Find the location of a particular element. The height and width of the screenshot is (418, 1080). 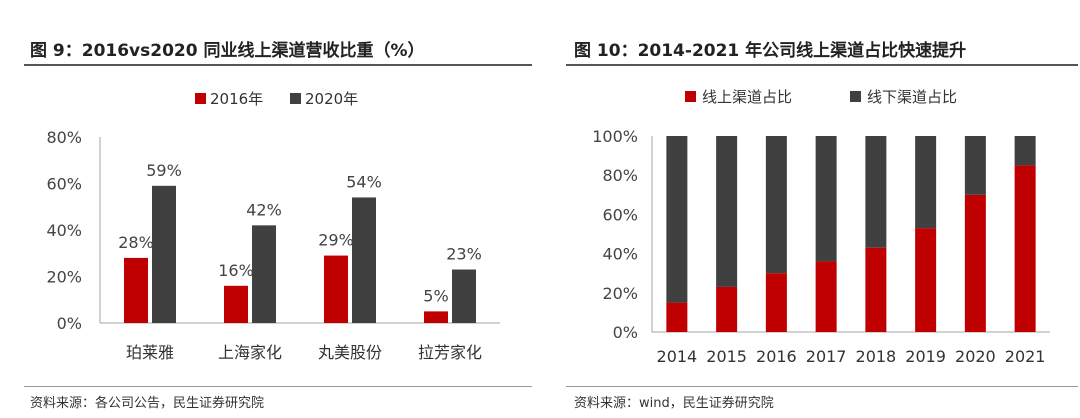

right-chart-title: 图 10：2014-2021 年公司线上渠道占比快速提升 is located at coordinates (770, 51).